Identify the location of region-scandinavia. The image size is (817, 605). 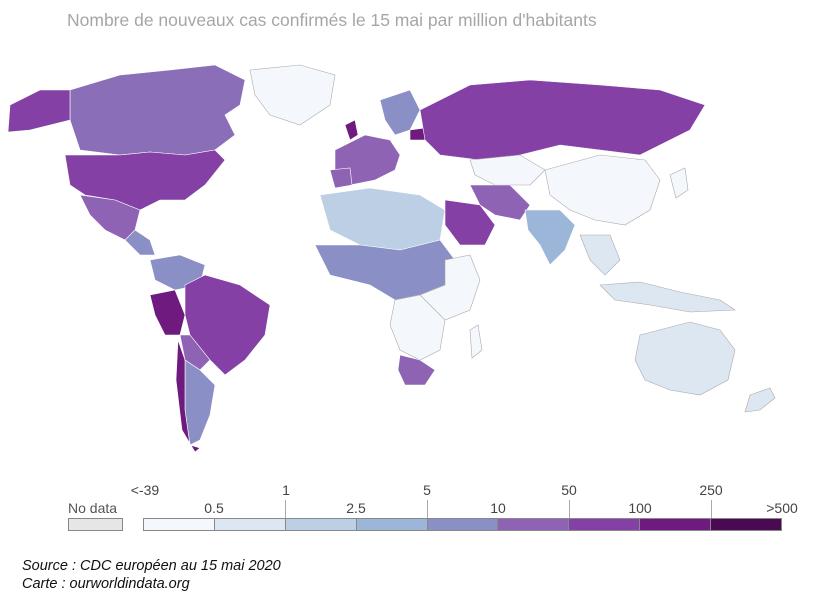
(400, 112).